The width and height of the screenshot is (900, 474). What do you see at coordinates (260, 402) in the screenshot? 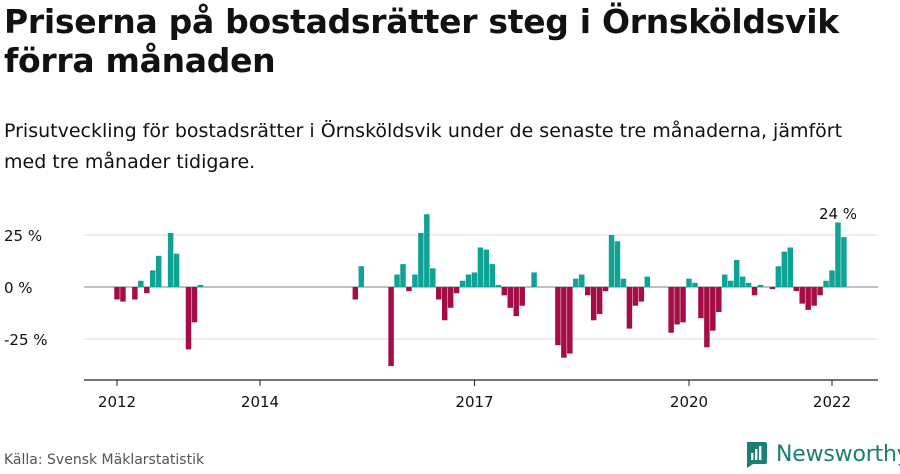
I see `x-tick-label: 2014` at bounding box center [260, 402].